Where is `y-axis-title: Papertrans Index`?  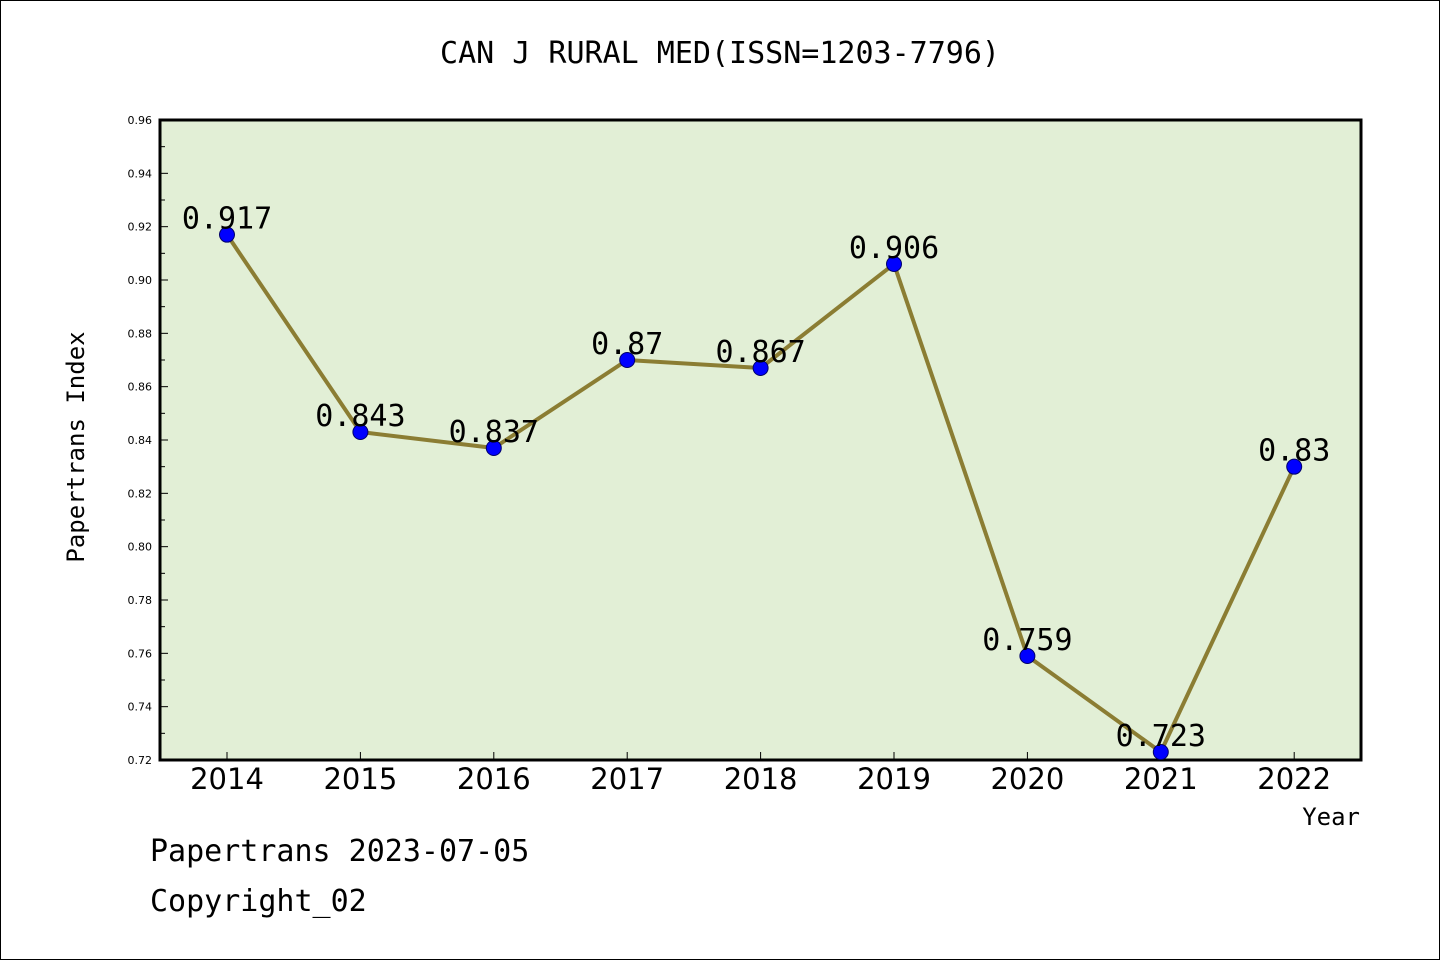 y-axis-title: Papertrans Index is located at coordinates (76, 446).